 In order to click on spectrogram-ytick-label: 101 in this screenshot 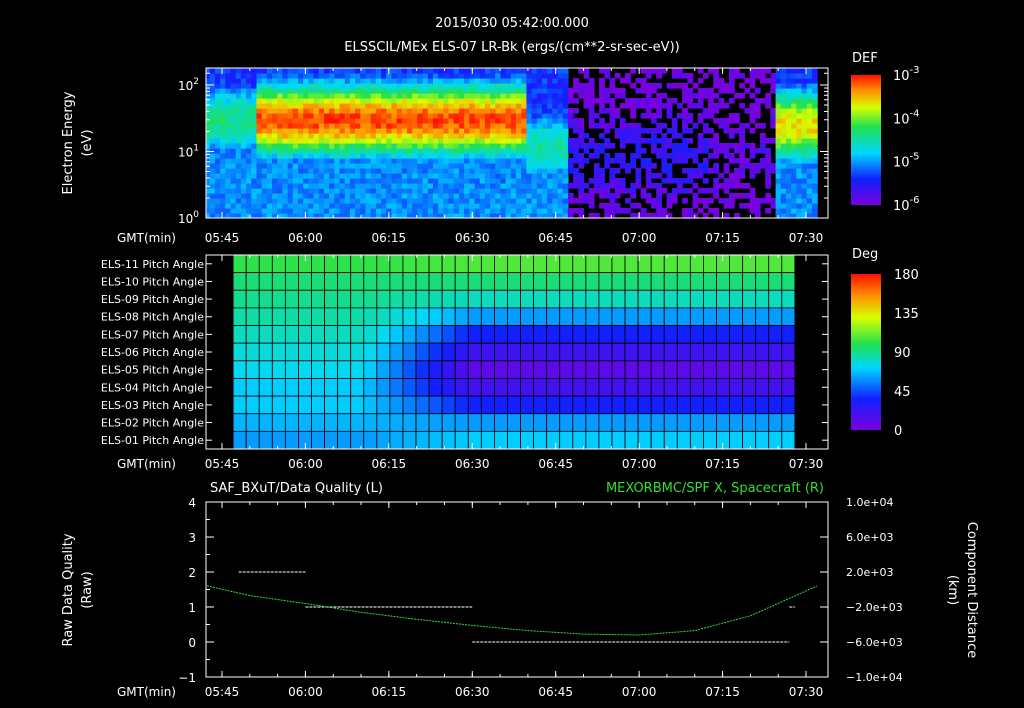, I will do `click(188, 151)`.